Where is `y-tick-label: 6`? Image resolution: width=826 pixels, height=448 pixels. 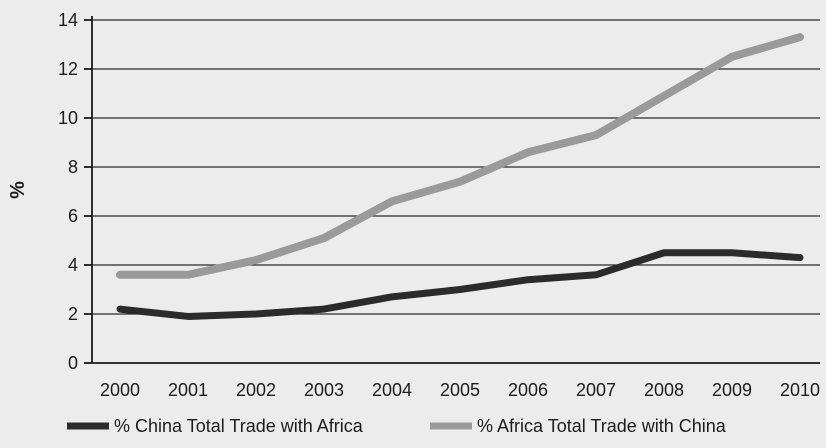 y-tick-label: 6 is located at coordinates (73, 216).